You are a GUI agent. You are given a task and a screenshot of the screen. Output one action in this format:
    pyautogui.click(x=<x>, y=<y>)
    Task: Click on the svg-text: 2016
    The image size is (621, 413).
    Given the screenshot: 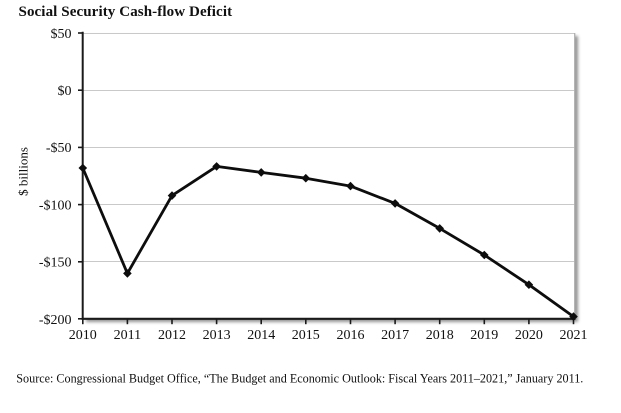 What is the action you would take?
    pyautogui.click(x=351, y=335)
    